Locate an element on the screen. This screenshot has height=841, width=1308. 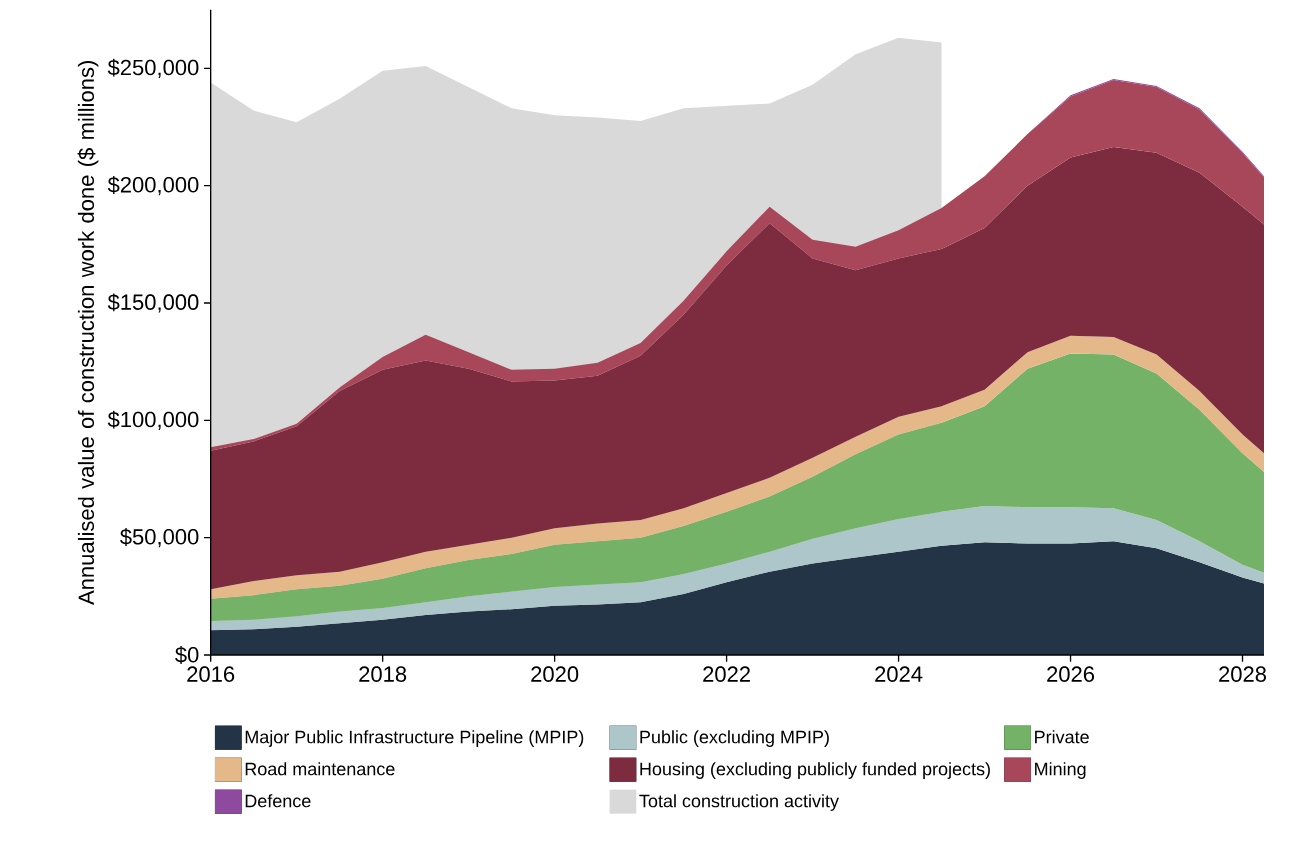
y-tick-label: $0 is located at coordinates (187, 655).